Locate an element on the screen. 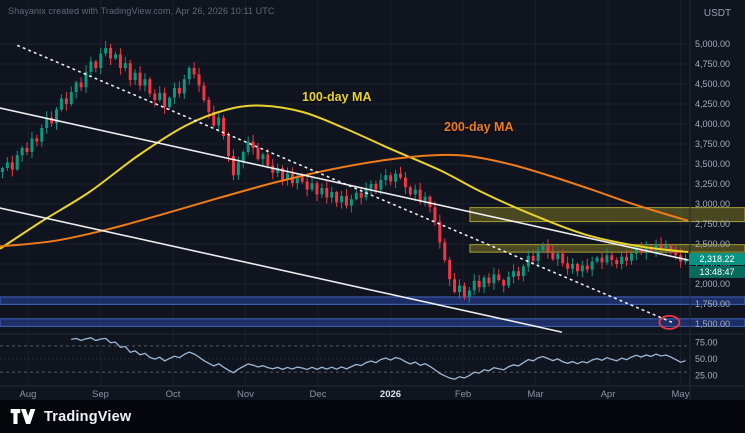  rsi-pane is located at coordinates (344, 358).